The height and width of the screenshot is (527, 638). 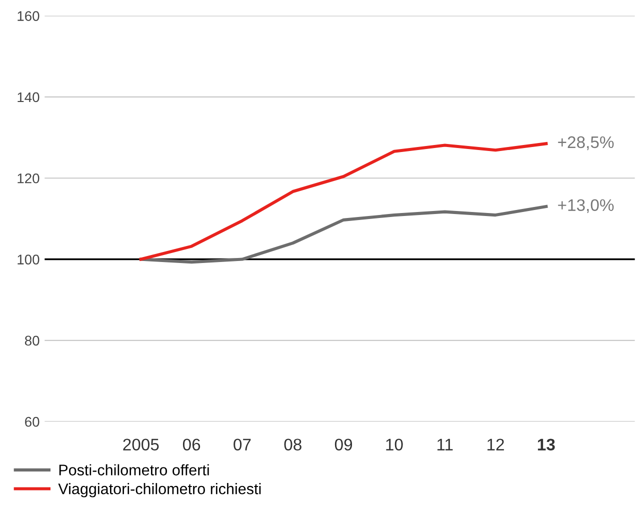 What do you see at coordinates (496, 444) in the screenshot?
I see `x-tick-label: 12` at bounding box center [496, 444].